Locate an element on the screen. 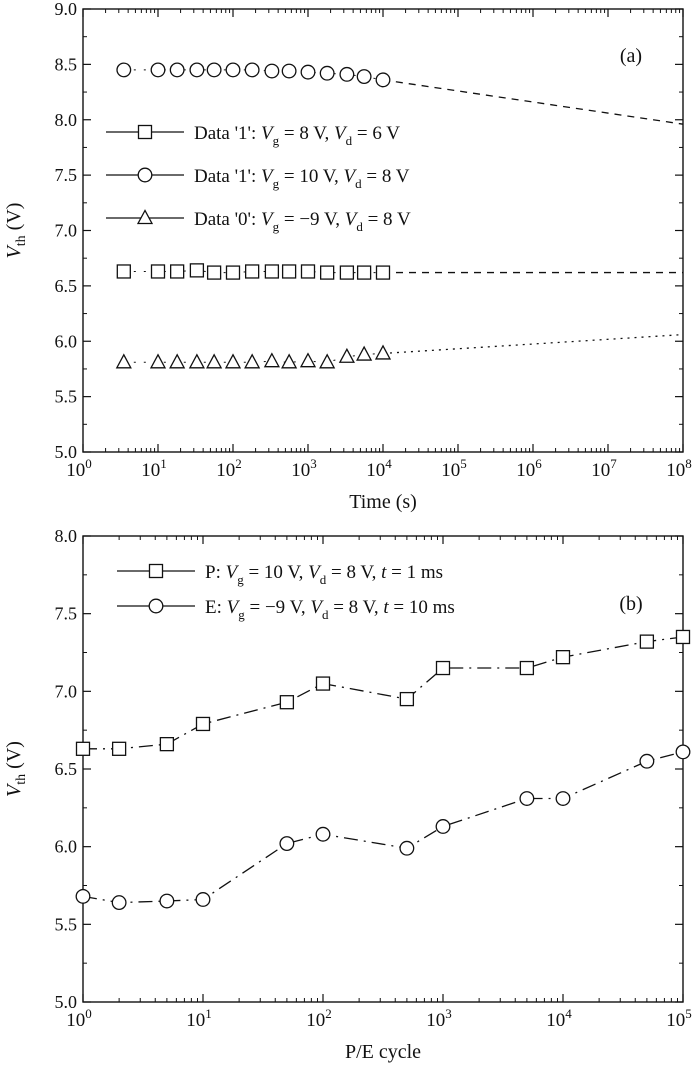 This screenshot has height=1074, width=700. extrapolation-line is located at coordinates (533, 102).